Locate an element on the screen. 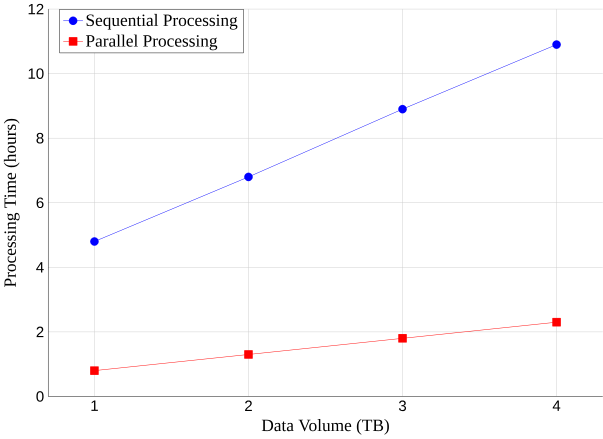  y-axis-title: Processing Time (hours) is located at coordinates (12, 203).